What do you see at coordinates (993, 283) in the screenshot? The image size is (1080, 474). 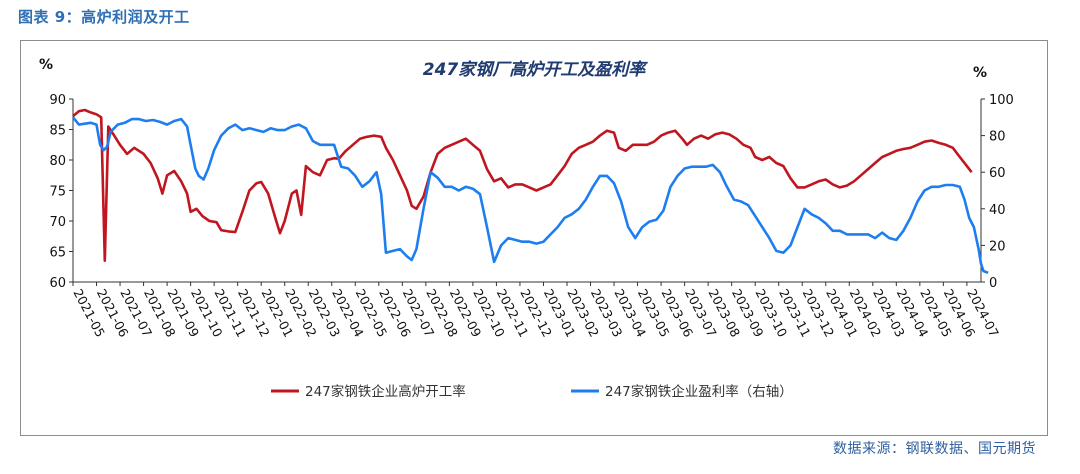 I see `right-tick-label: 0` at bounding box center [993, 283].